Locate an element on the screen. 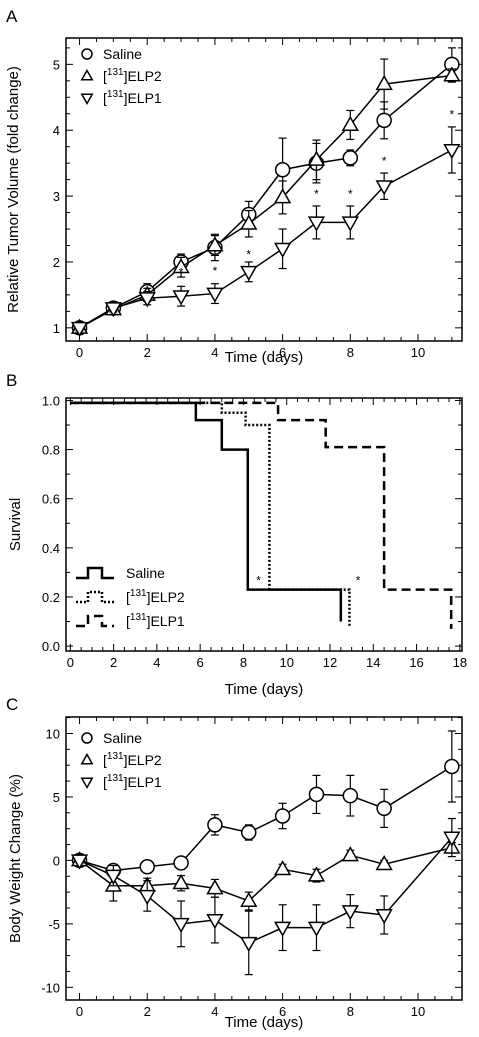  panel-letter: B is located at coordinates (11, 380).